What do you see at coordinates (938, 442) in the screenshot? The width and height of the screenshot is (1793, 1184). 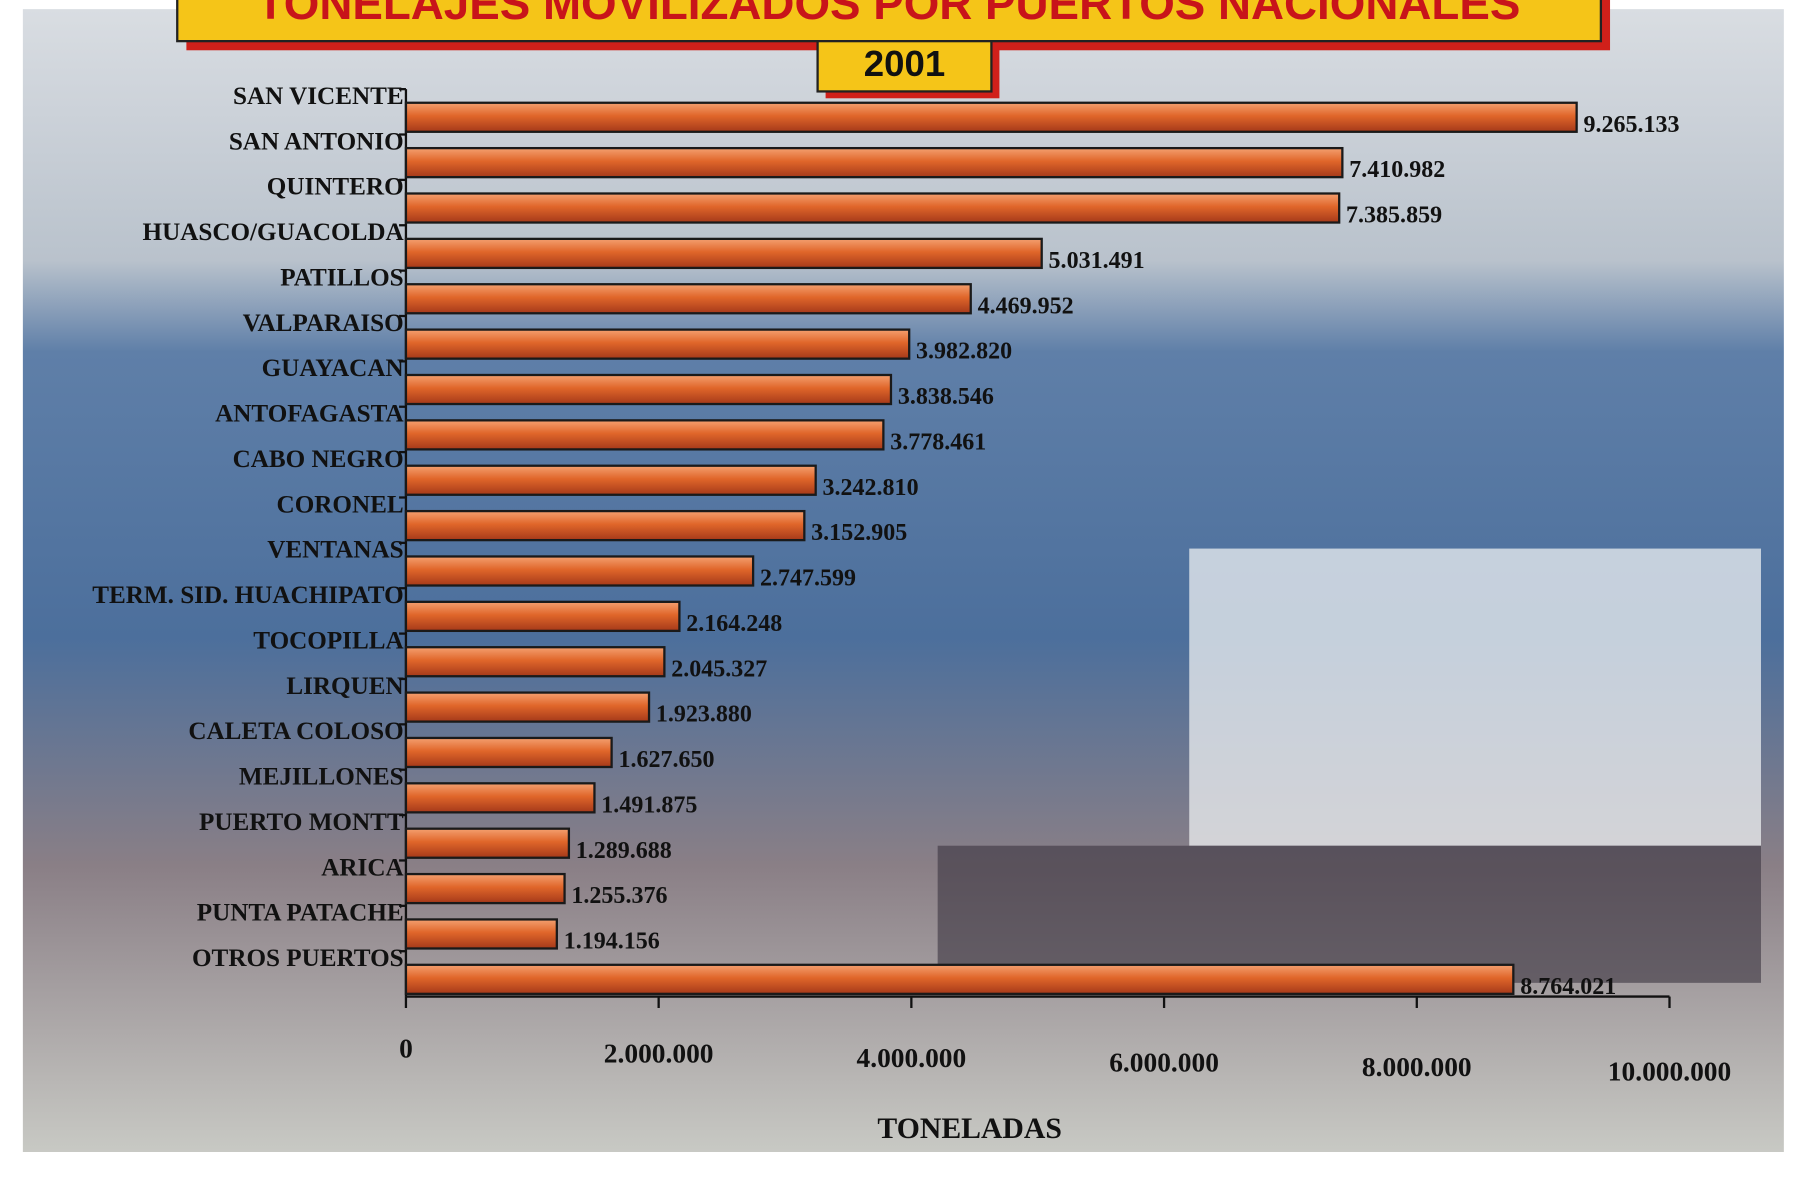 I see `value-label: 3.778.461` at bounding box center [938, 442].